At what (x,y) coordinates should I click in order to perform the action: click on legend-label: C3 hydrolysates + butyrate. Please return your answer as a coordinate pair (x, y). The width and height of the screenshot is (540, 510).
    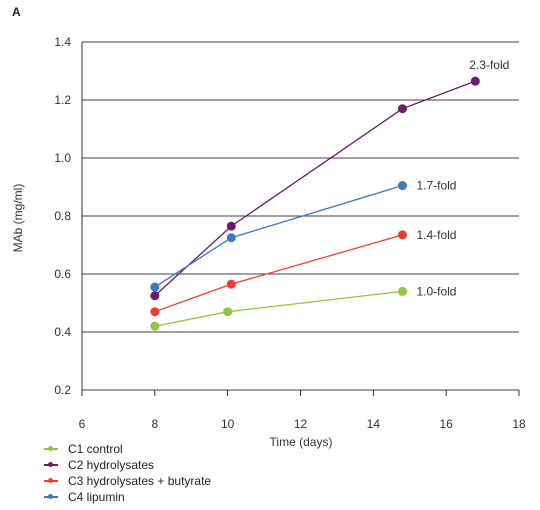
    Looking at the image, I should click on (140, 481).